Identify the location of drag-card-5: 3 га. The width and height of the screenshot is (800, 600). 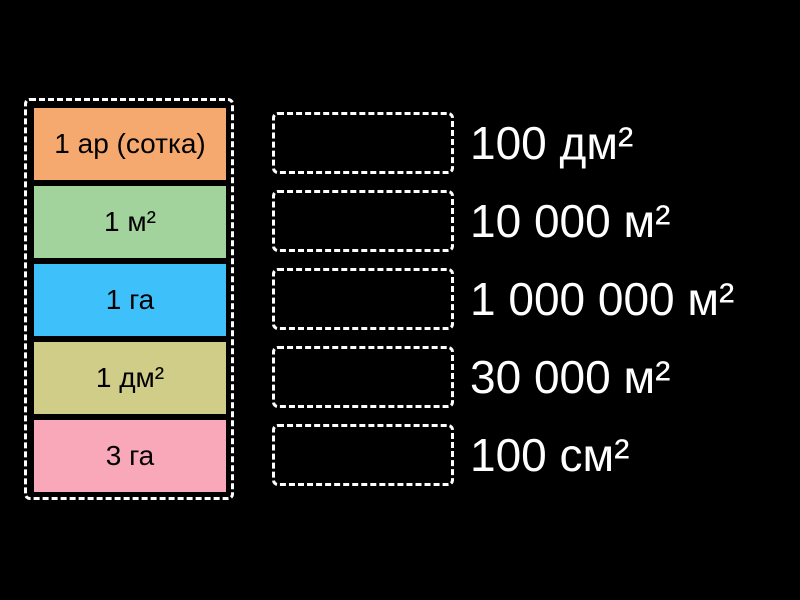
(130, 456).